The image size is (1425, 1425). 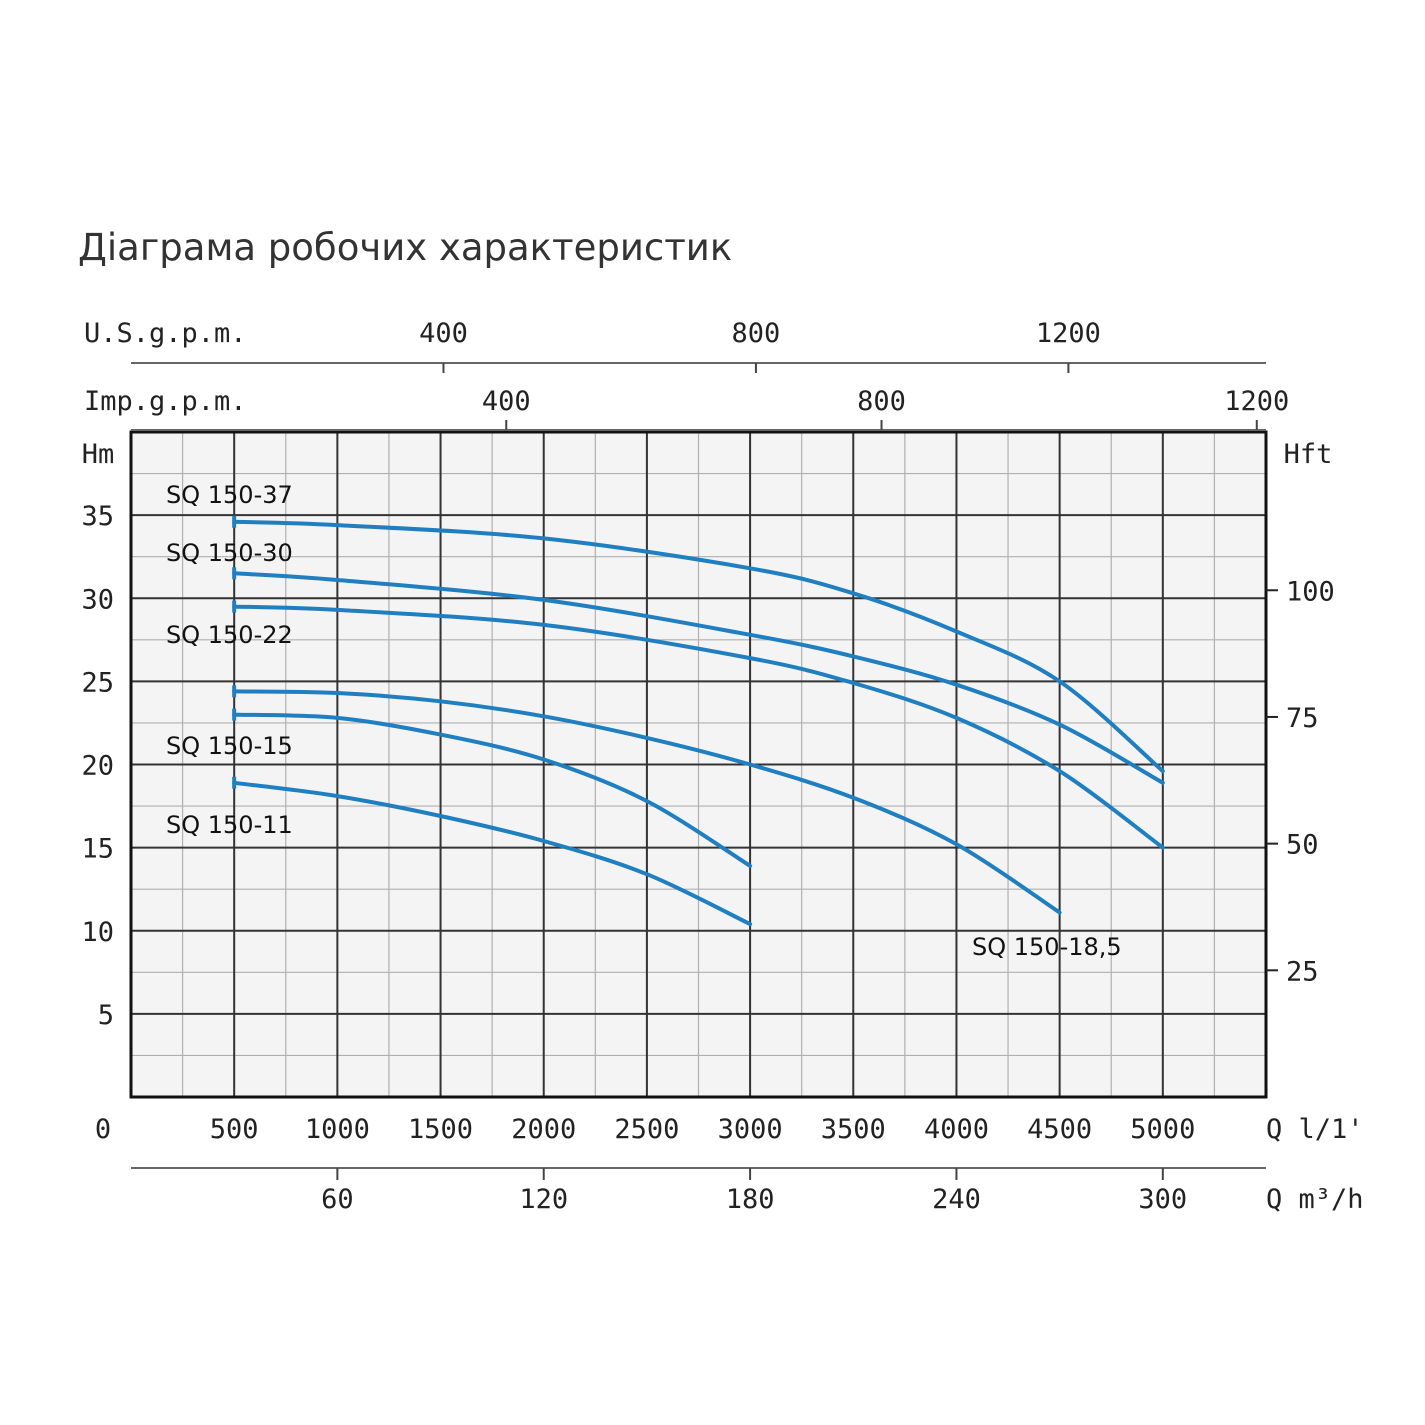 I want to click on y-tick-label: 10, so click(x=97, y=932).